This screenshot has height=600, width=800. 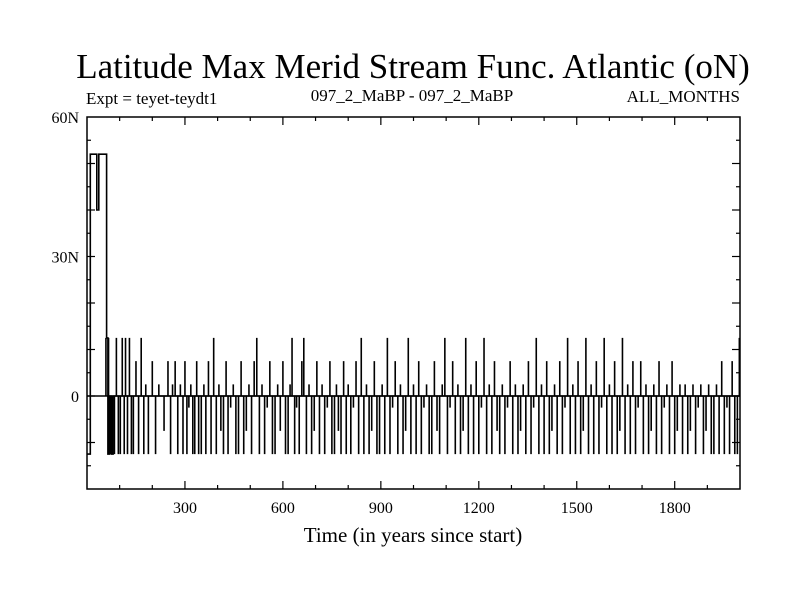 I want to click on x-tick-label: 1500, so click(x=577, y=508).